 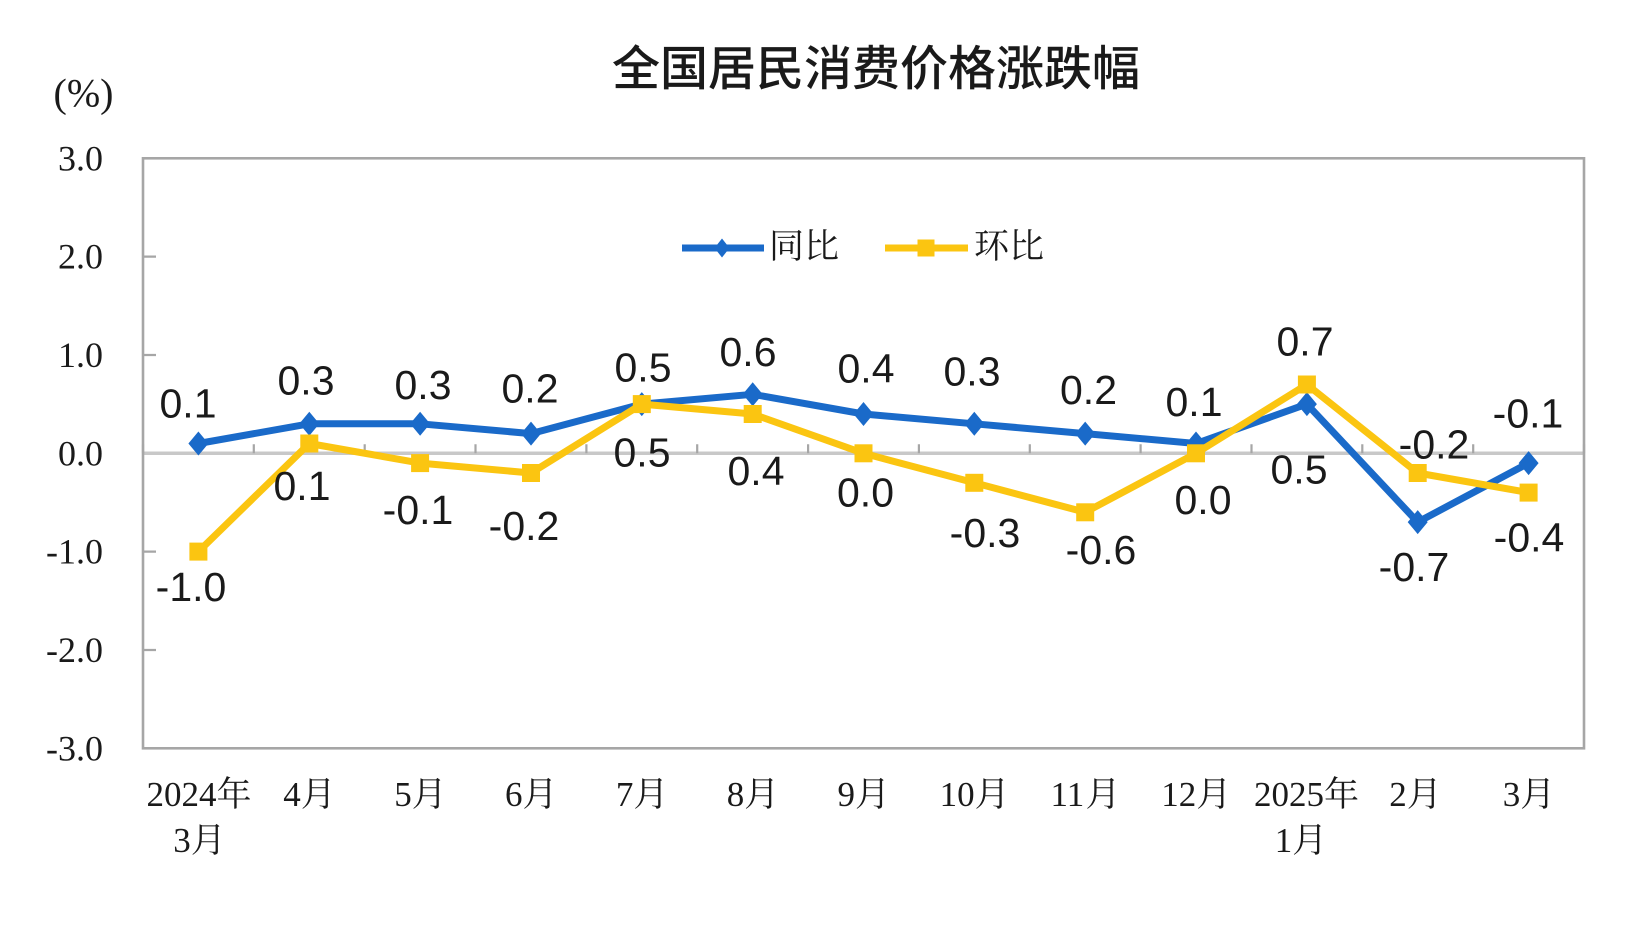 What do you see at coordinates (1529, 538) in the screenshot?
I see `svg-text: -0.4` at bounding box center [1529, 538].